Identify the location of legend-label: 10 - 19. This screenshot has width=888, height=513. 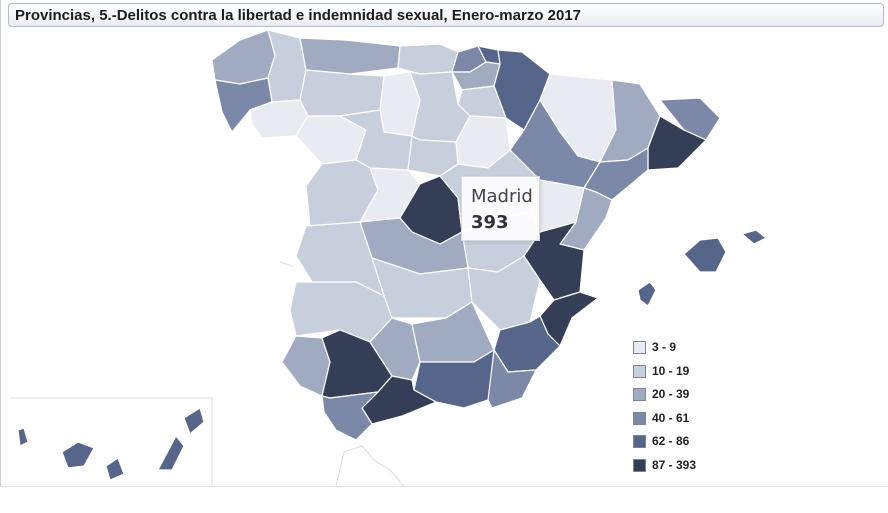
(671, 370).